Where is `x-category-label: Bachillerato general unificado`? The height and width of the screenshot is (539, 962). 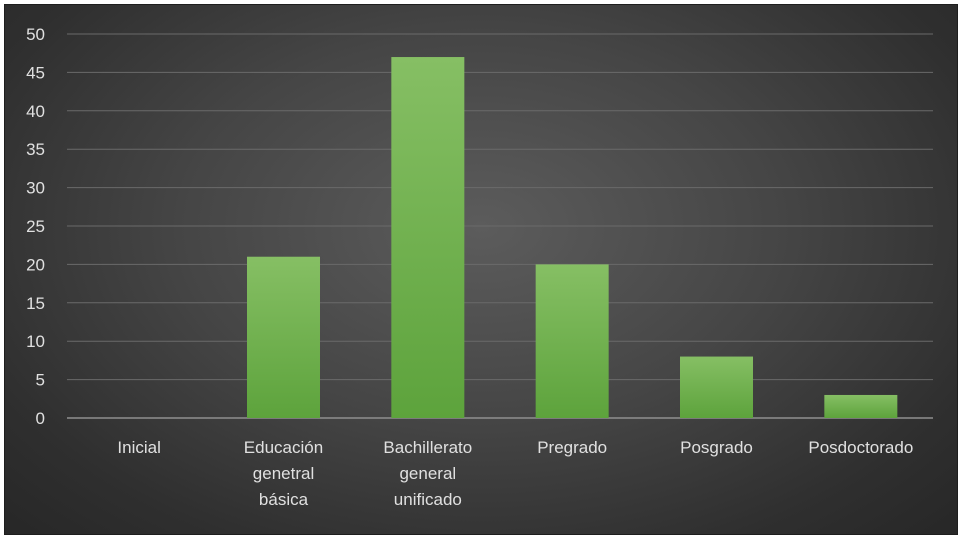 x-category-label: Bachillerato general unificado is located at coordinates (427, 473).